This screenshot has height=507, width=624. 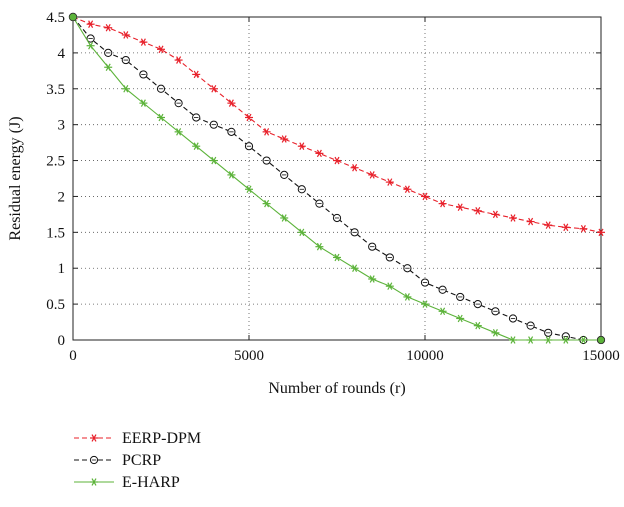 I want to click on start-point, so click(x=73, y=17).